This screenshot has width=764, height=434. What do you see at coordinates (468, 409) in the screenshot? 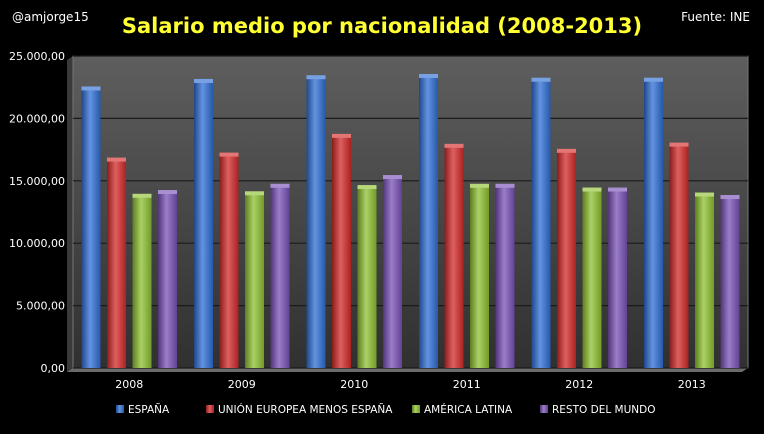
I see `legend-label: AMÉRICA LATINA` at bounding box center [468, 409].